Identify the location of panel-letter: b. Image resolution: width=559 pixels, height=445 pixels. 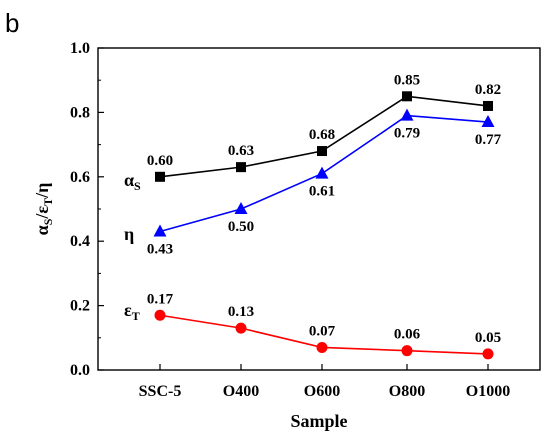
(12, 23).